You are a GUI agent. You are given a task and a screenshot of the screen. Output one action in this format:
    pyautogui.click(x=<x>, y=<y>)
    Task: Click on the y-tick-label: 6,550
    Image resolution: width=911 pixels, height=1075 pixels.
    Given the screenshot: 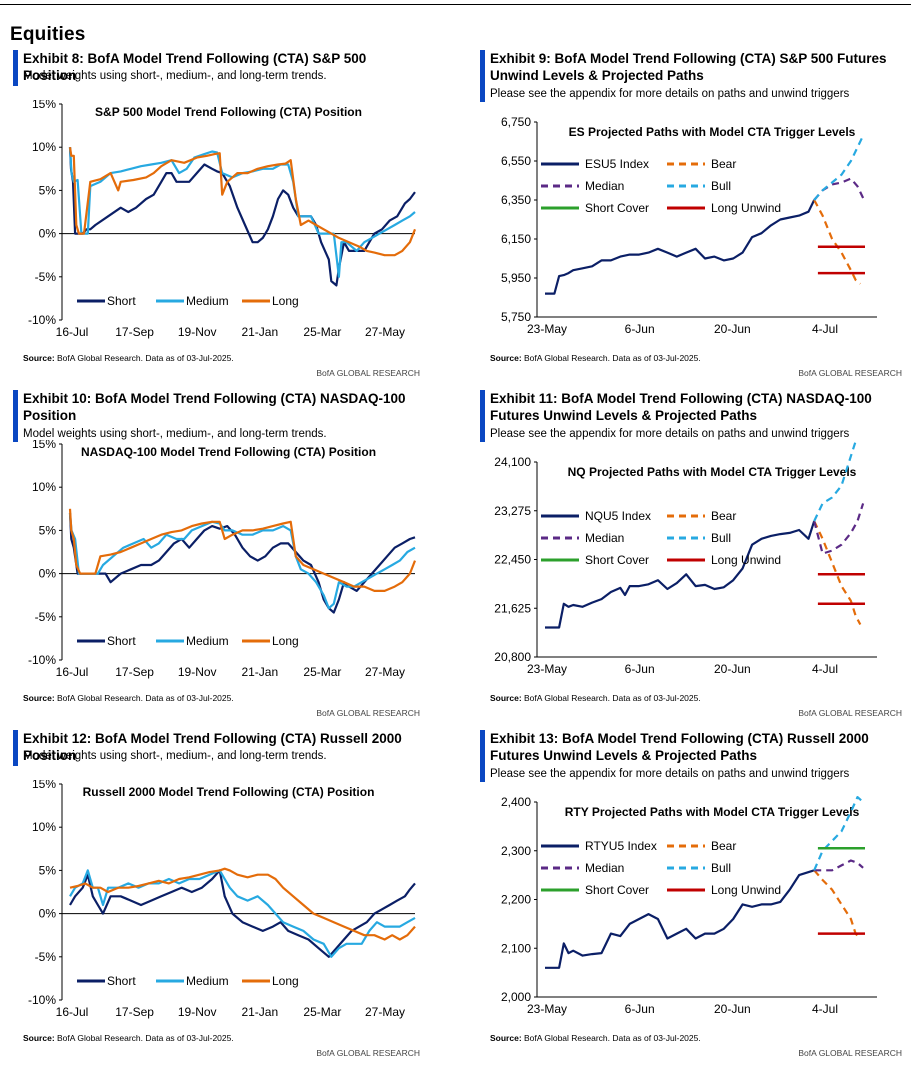 What is the action you would take?
    pyautogui.click(x=516, y=161)
    